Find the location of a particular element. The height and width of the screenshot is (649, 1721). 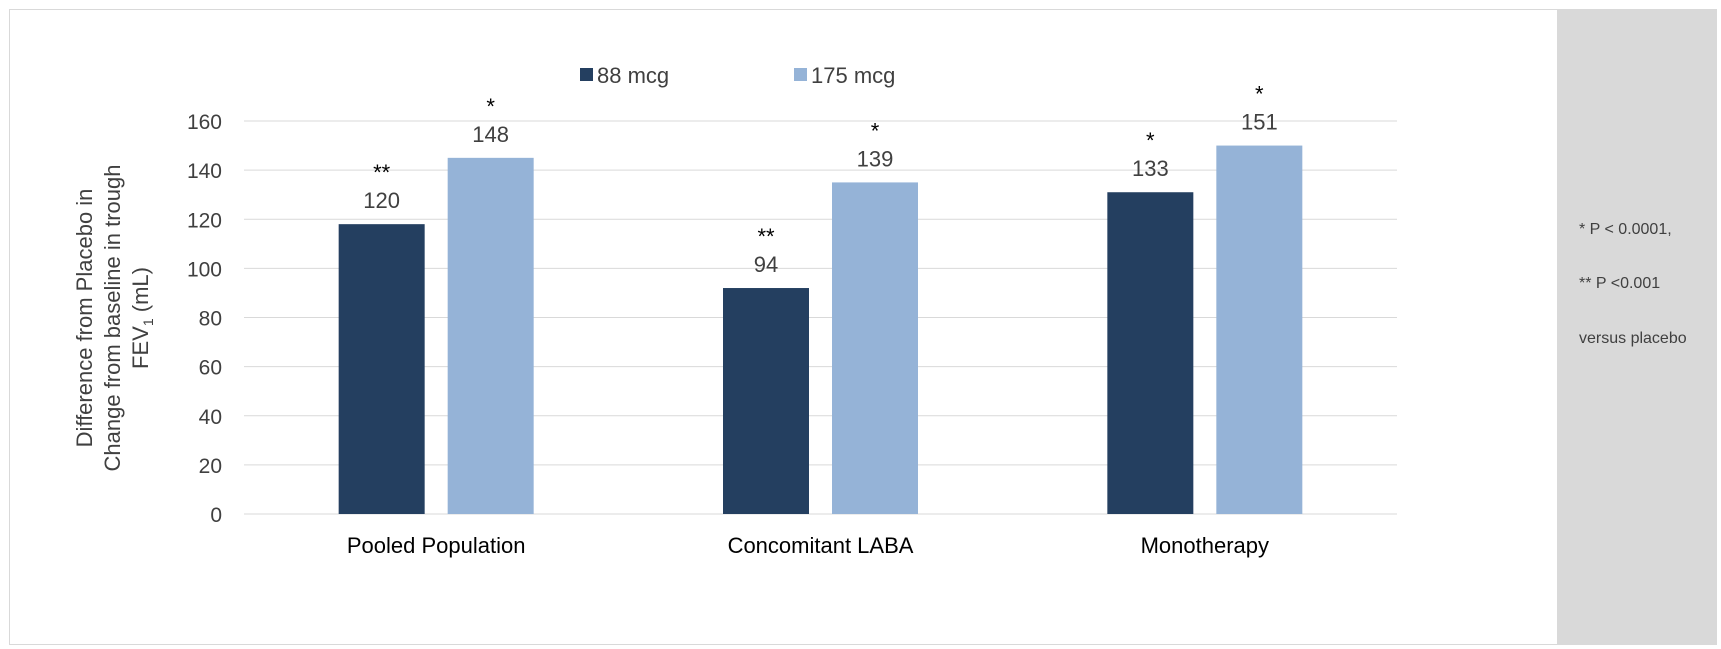

y-axis-title-line: Change from baseline in trough is located at coordinates (112, 318).